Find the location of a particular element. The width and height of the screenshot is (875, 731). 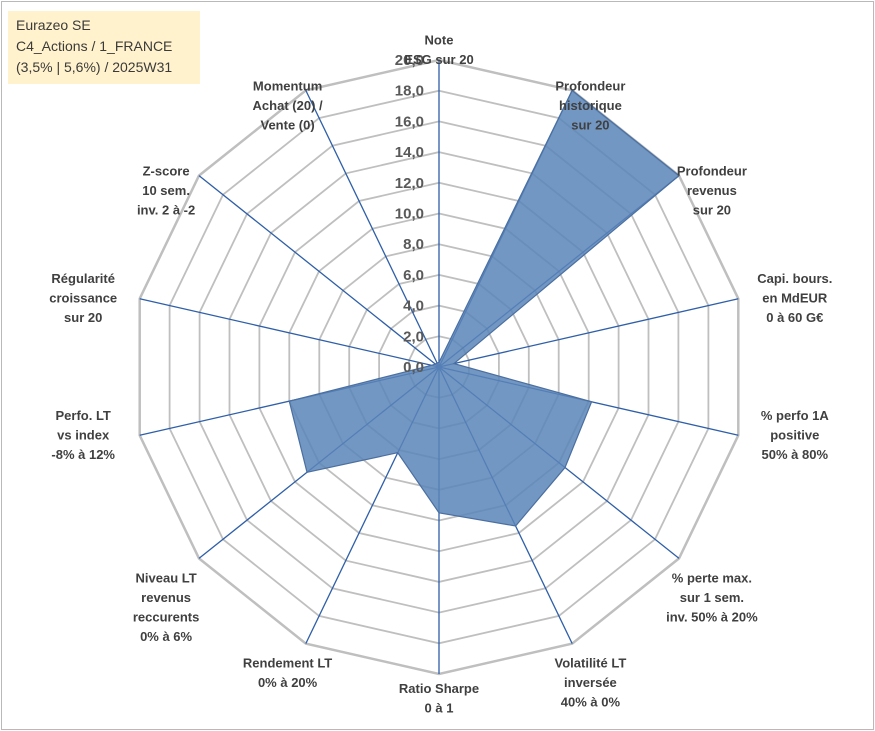

axis-label: Capi. bours. en MdEUR 0 à 60 G€ is located at coordinates (794, 298).